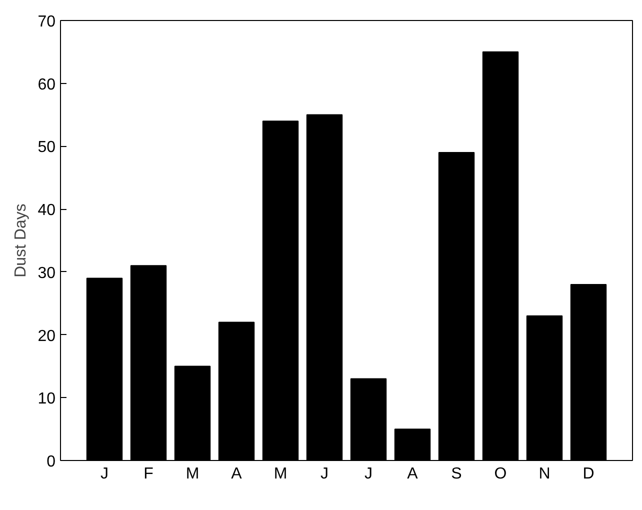  I want to click on y-axis-title: Dust Days, so click(21, 241).